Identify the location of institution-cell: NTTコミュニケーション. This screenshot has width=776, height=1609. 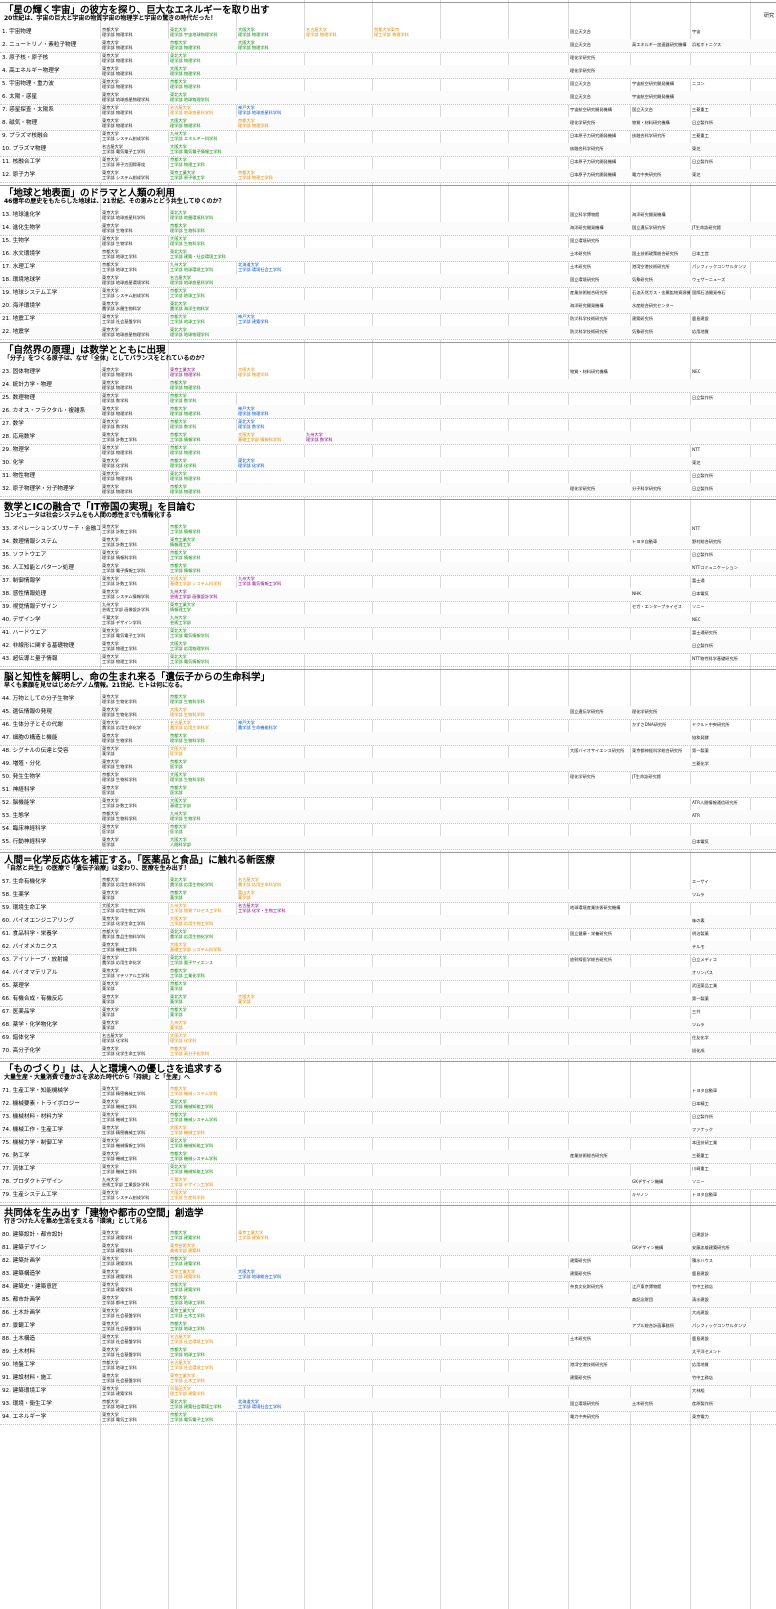
(715, 567).